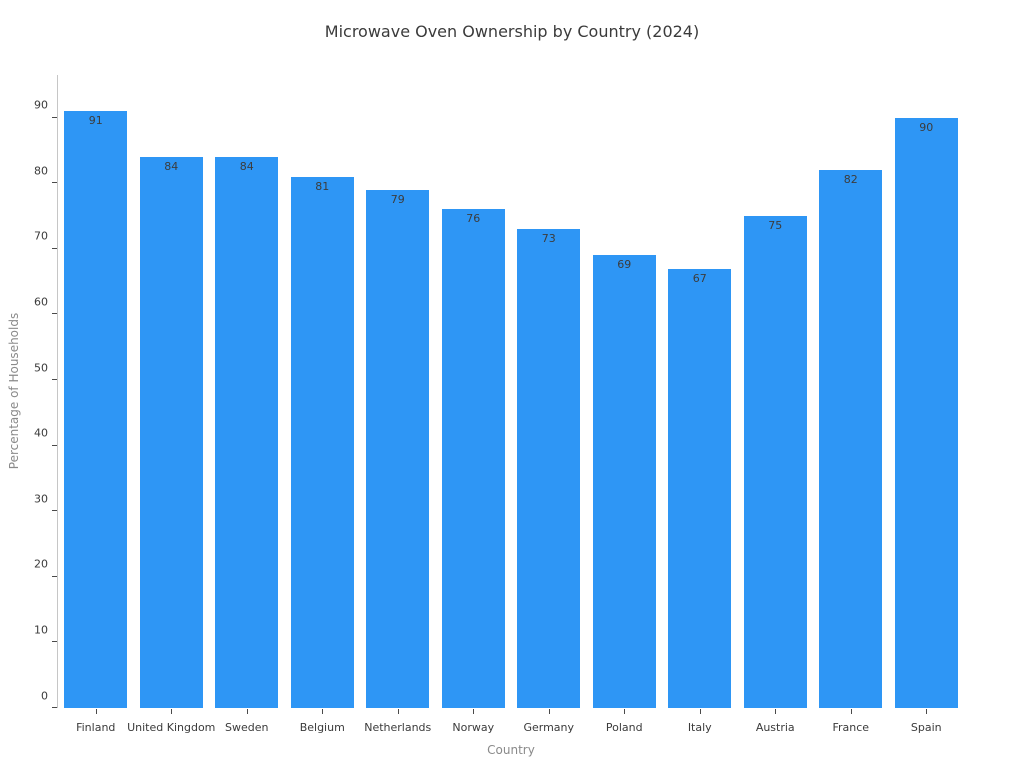 Image resolution: width=1024 pixels, height=768 pixels. What do you see at coordinates (44, 695) in the screenshot?
I see `y-tick-label: 0` at bounding box center [44, 695].